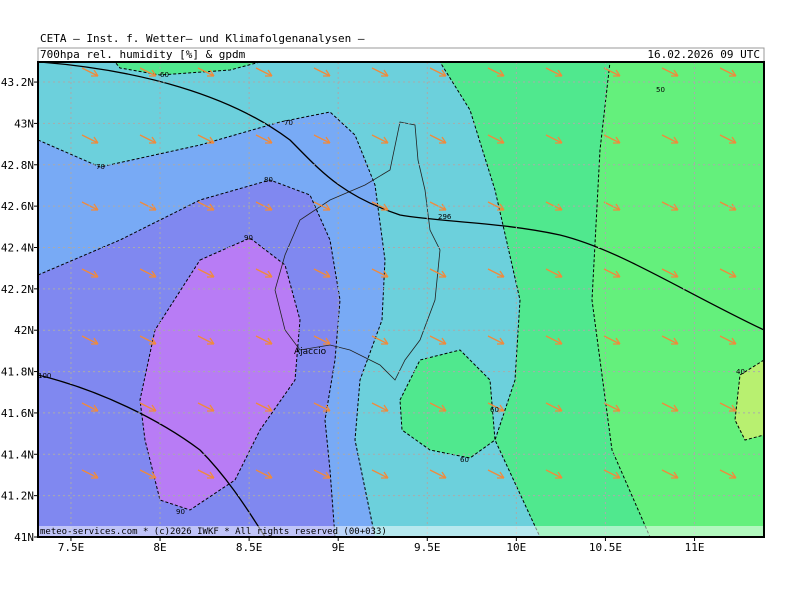 This screenshot has width=800, height=600. I want to click on contour-label: 50, so click(660, 90).